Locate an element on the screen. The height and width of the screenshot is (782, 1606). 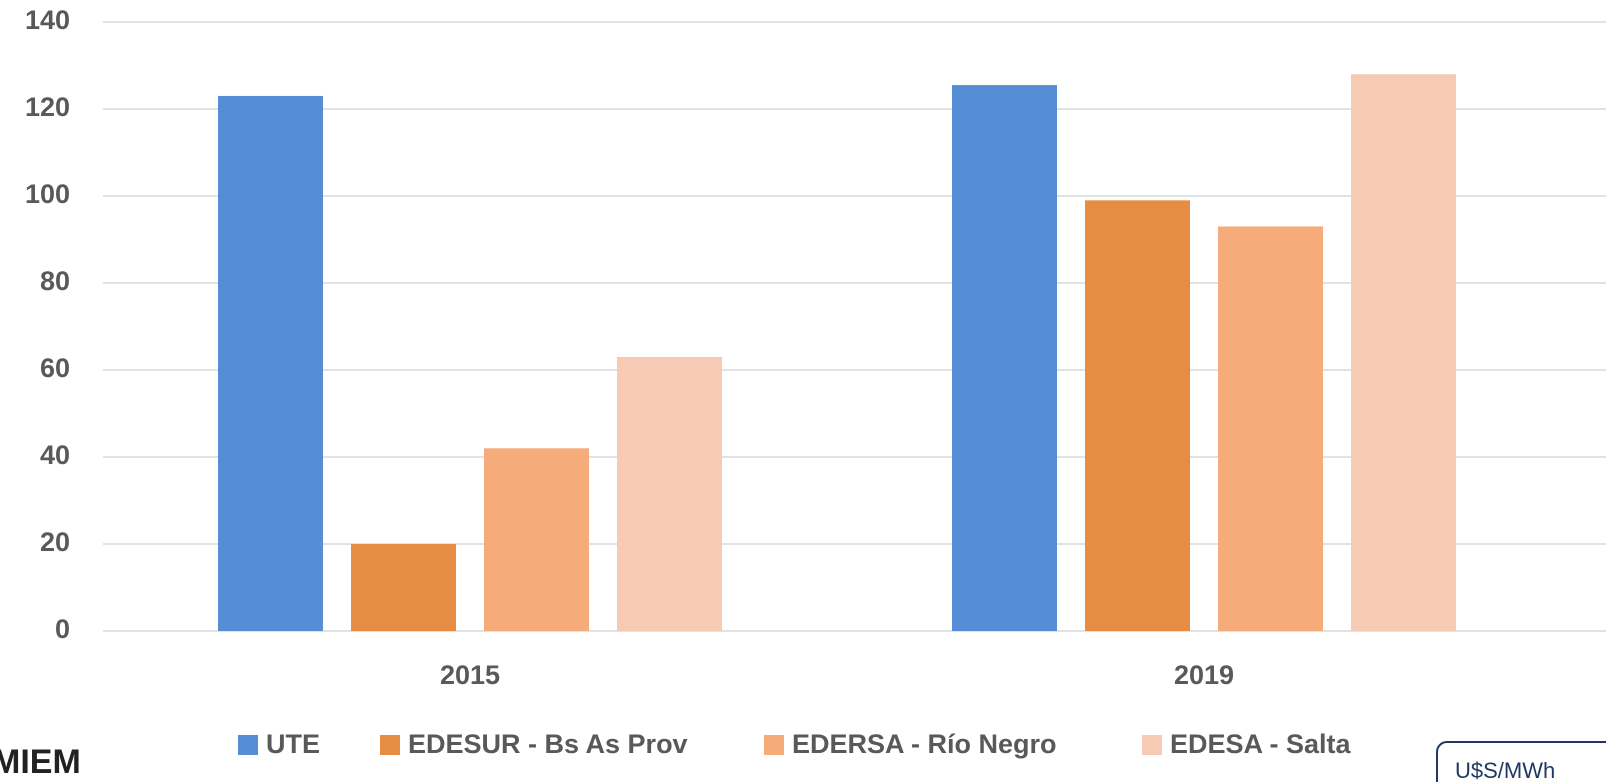
y-tick-label: 40 is located at coordinates (55, 455).